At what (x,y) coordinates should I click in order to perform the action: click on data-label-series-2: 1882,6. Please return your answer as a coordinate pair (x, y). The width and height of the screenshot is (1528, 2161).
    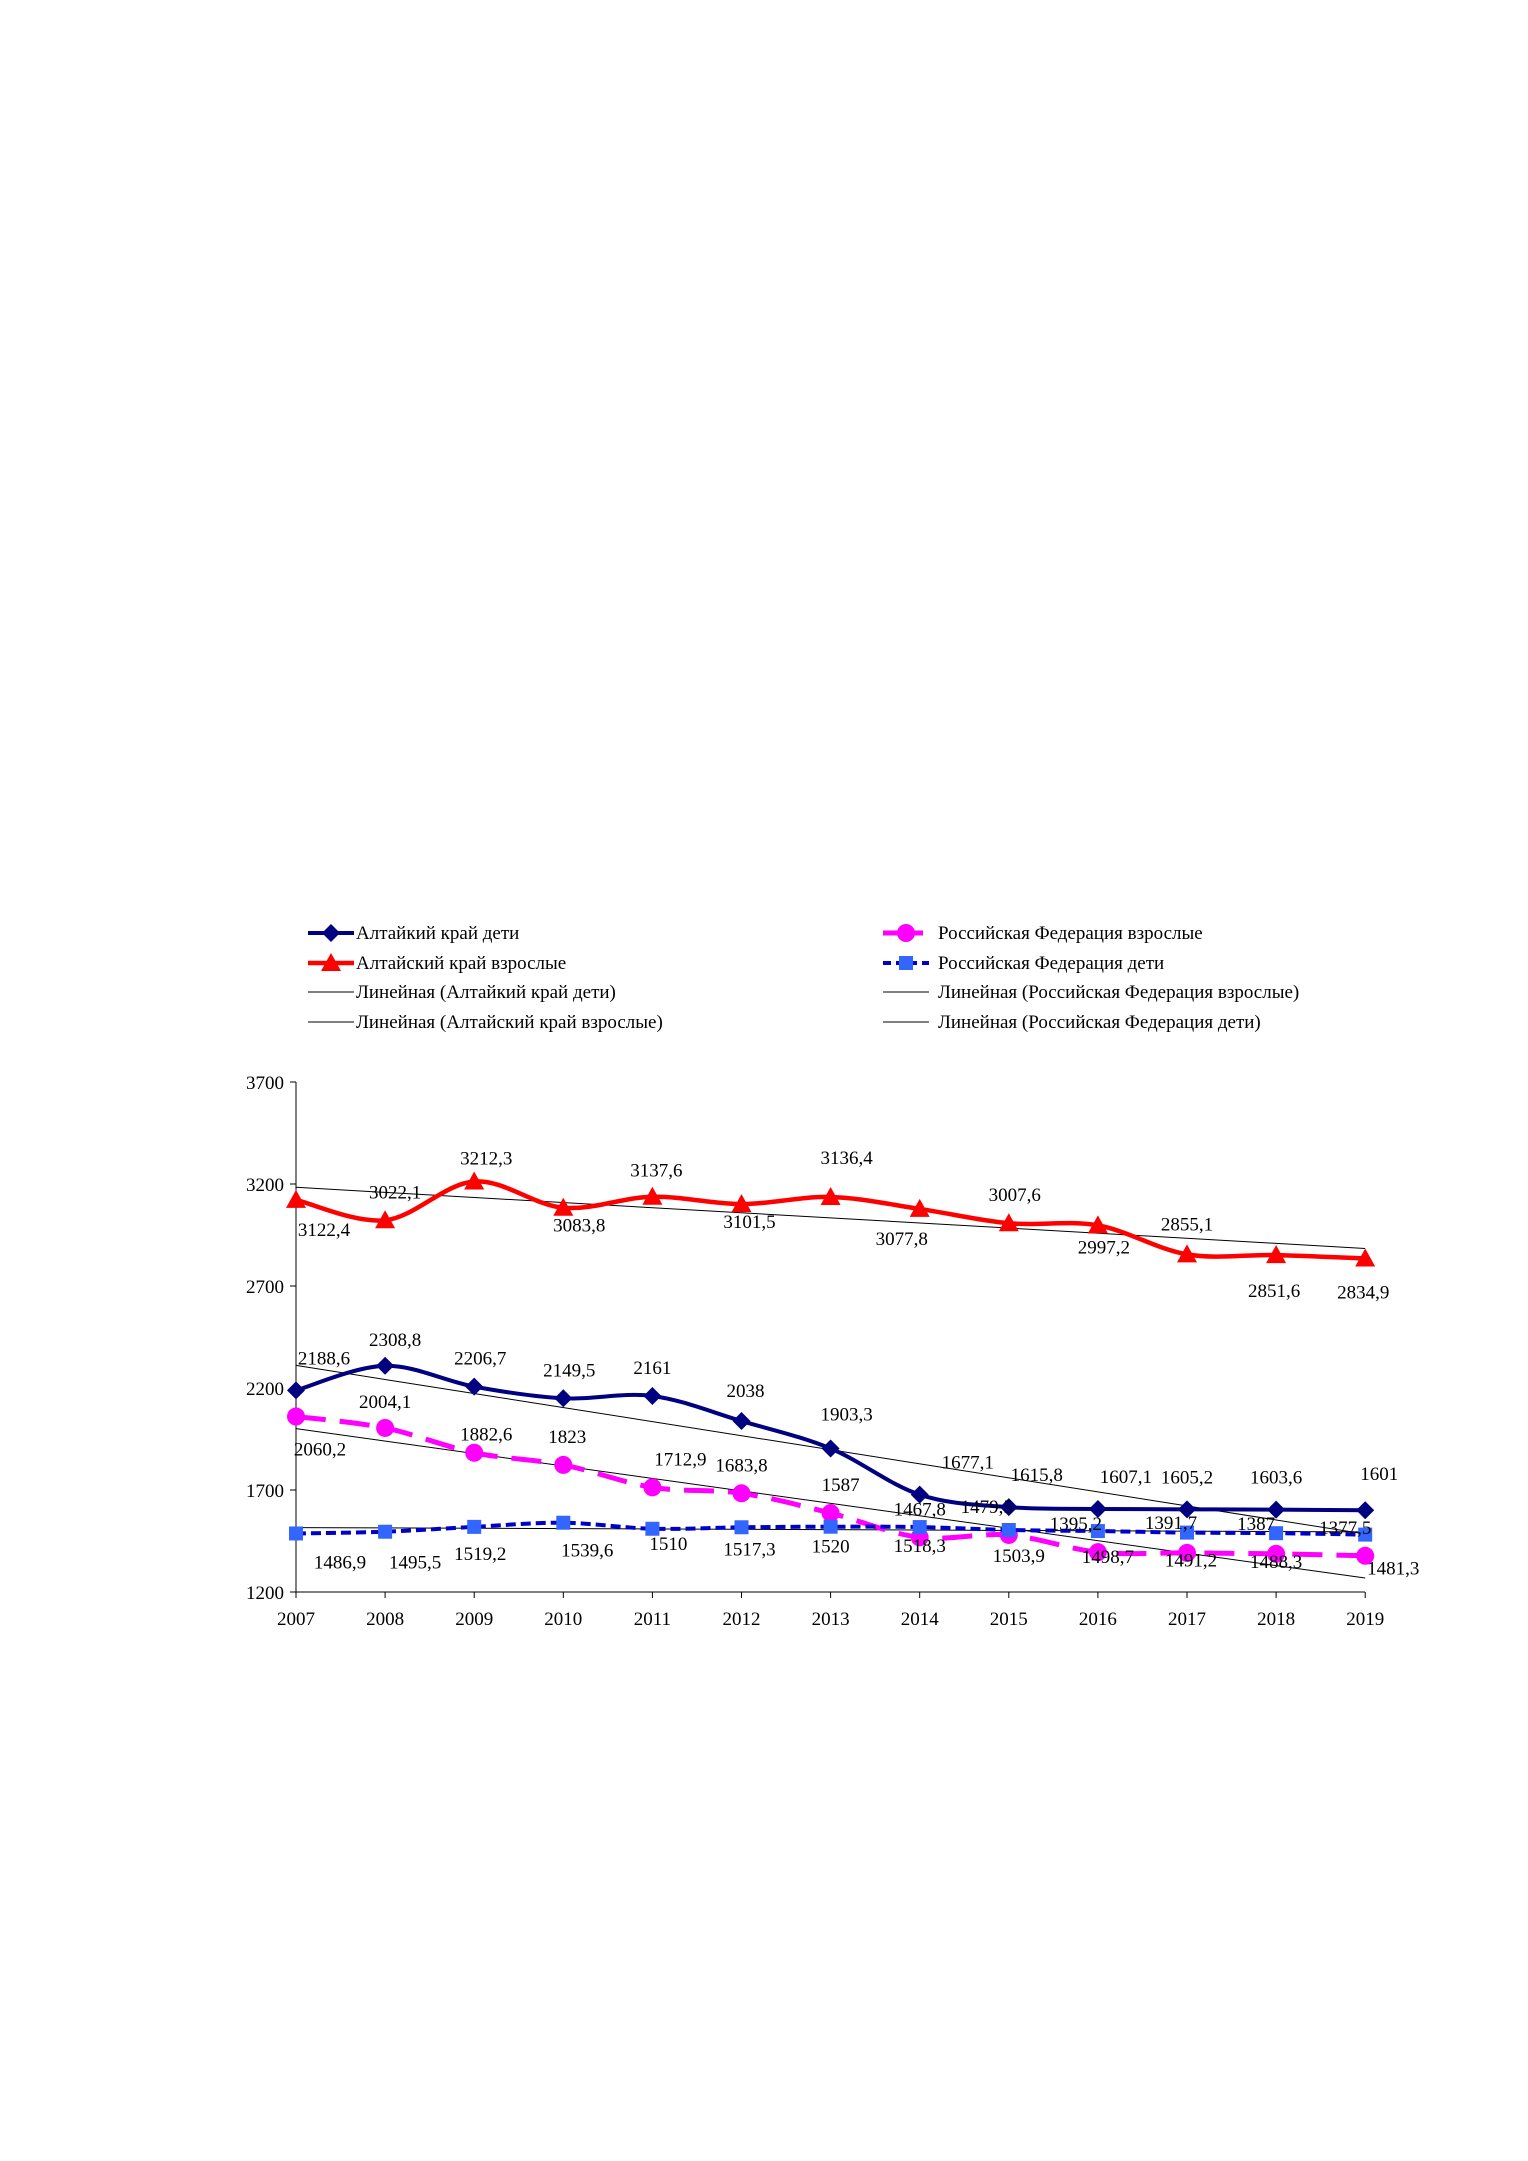
    Looking at the image, I should click on (486, 1435).